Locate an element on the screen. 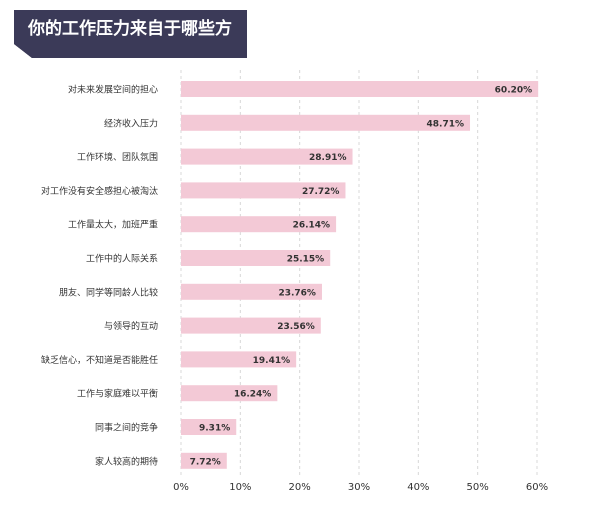 The width and height of the screenshot is (600, 505). x-axis-ticks: 0% 10% 20% 30% 40% 50% 60% is located at coordinates (360, 487).